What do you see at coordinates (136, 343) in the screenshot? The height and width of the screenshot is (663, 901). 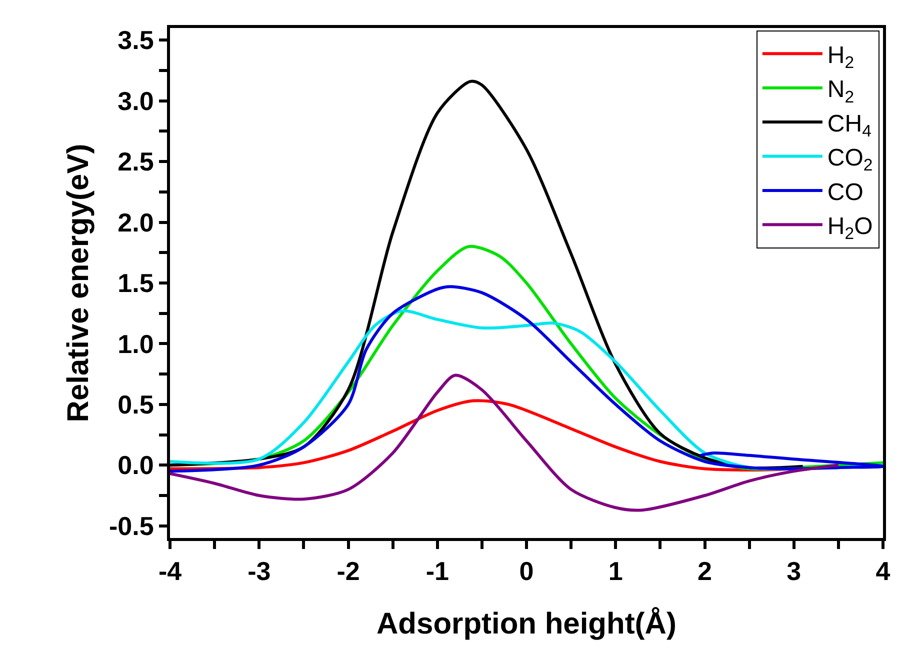 I see `y-tick-label: 1.0` at bounding box center [136, 343].